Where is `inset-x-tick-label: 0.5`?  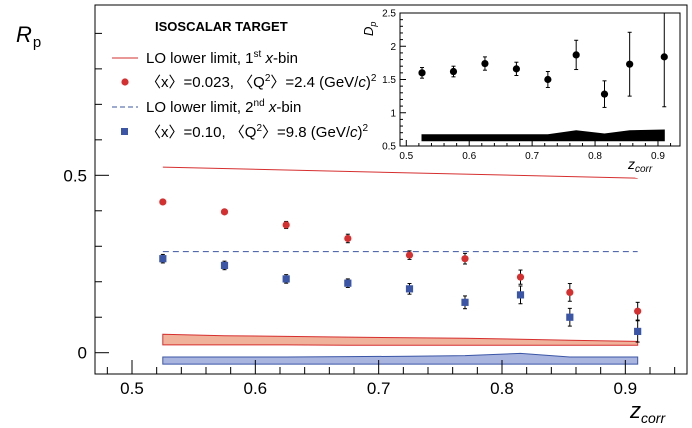
inset-x-tick-label: 0.5 is located at coordinates (406, 156).